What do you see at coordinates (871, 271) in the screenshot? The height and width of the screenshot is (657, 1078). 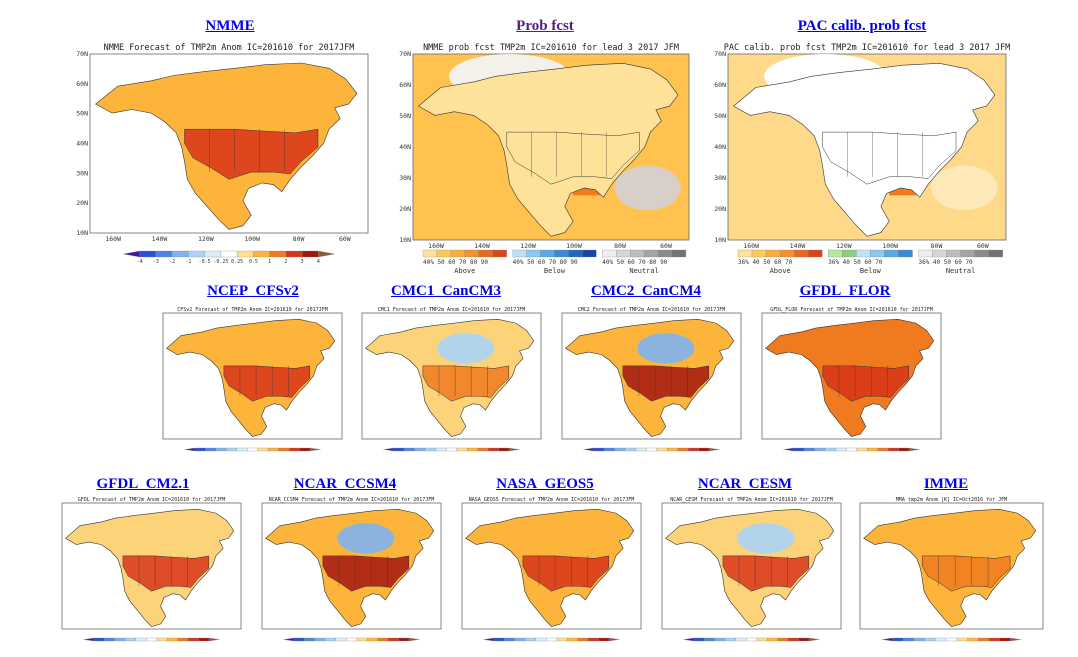 I see `legend-label: Below` at bounding box center [871, 271].